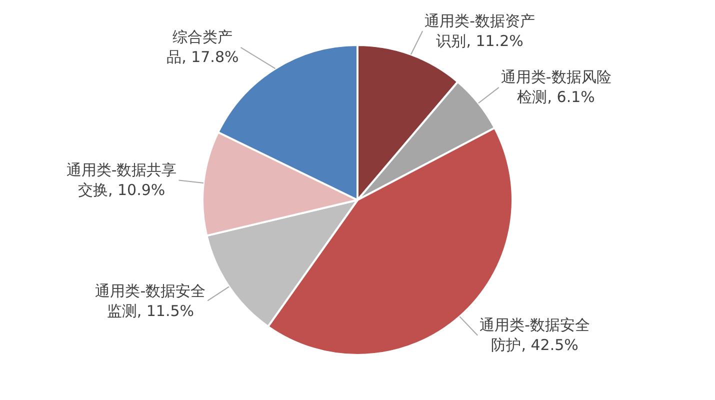  Describe the element at coordinates (534, 335) in the screenshot. I see `slice-label: 通用类-数据安全防护, 42.5%` at that location.